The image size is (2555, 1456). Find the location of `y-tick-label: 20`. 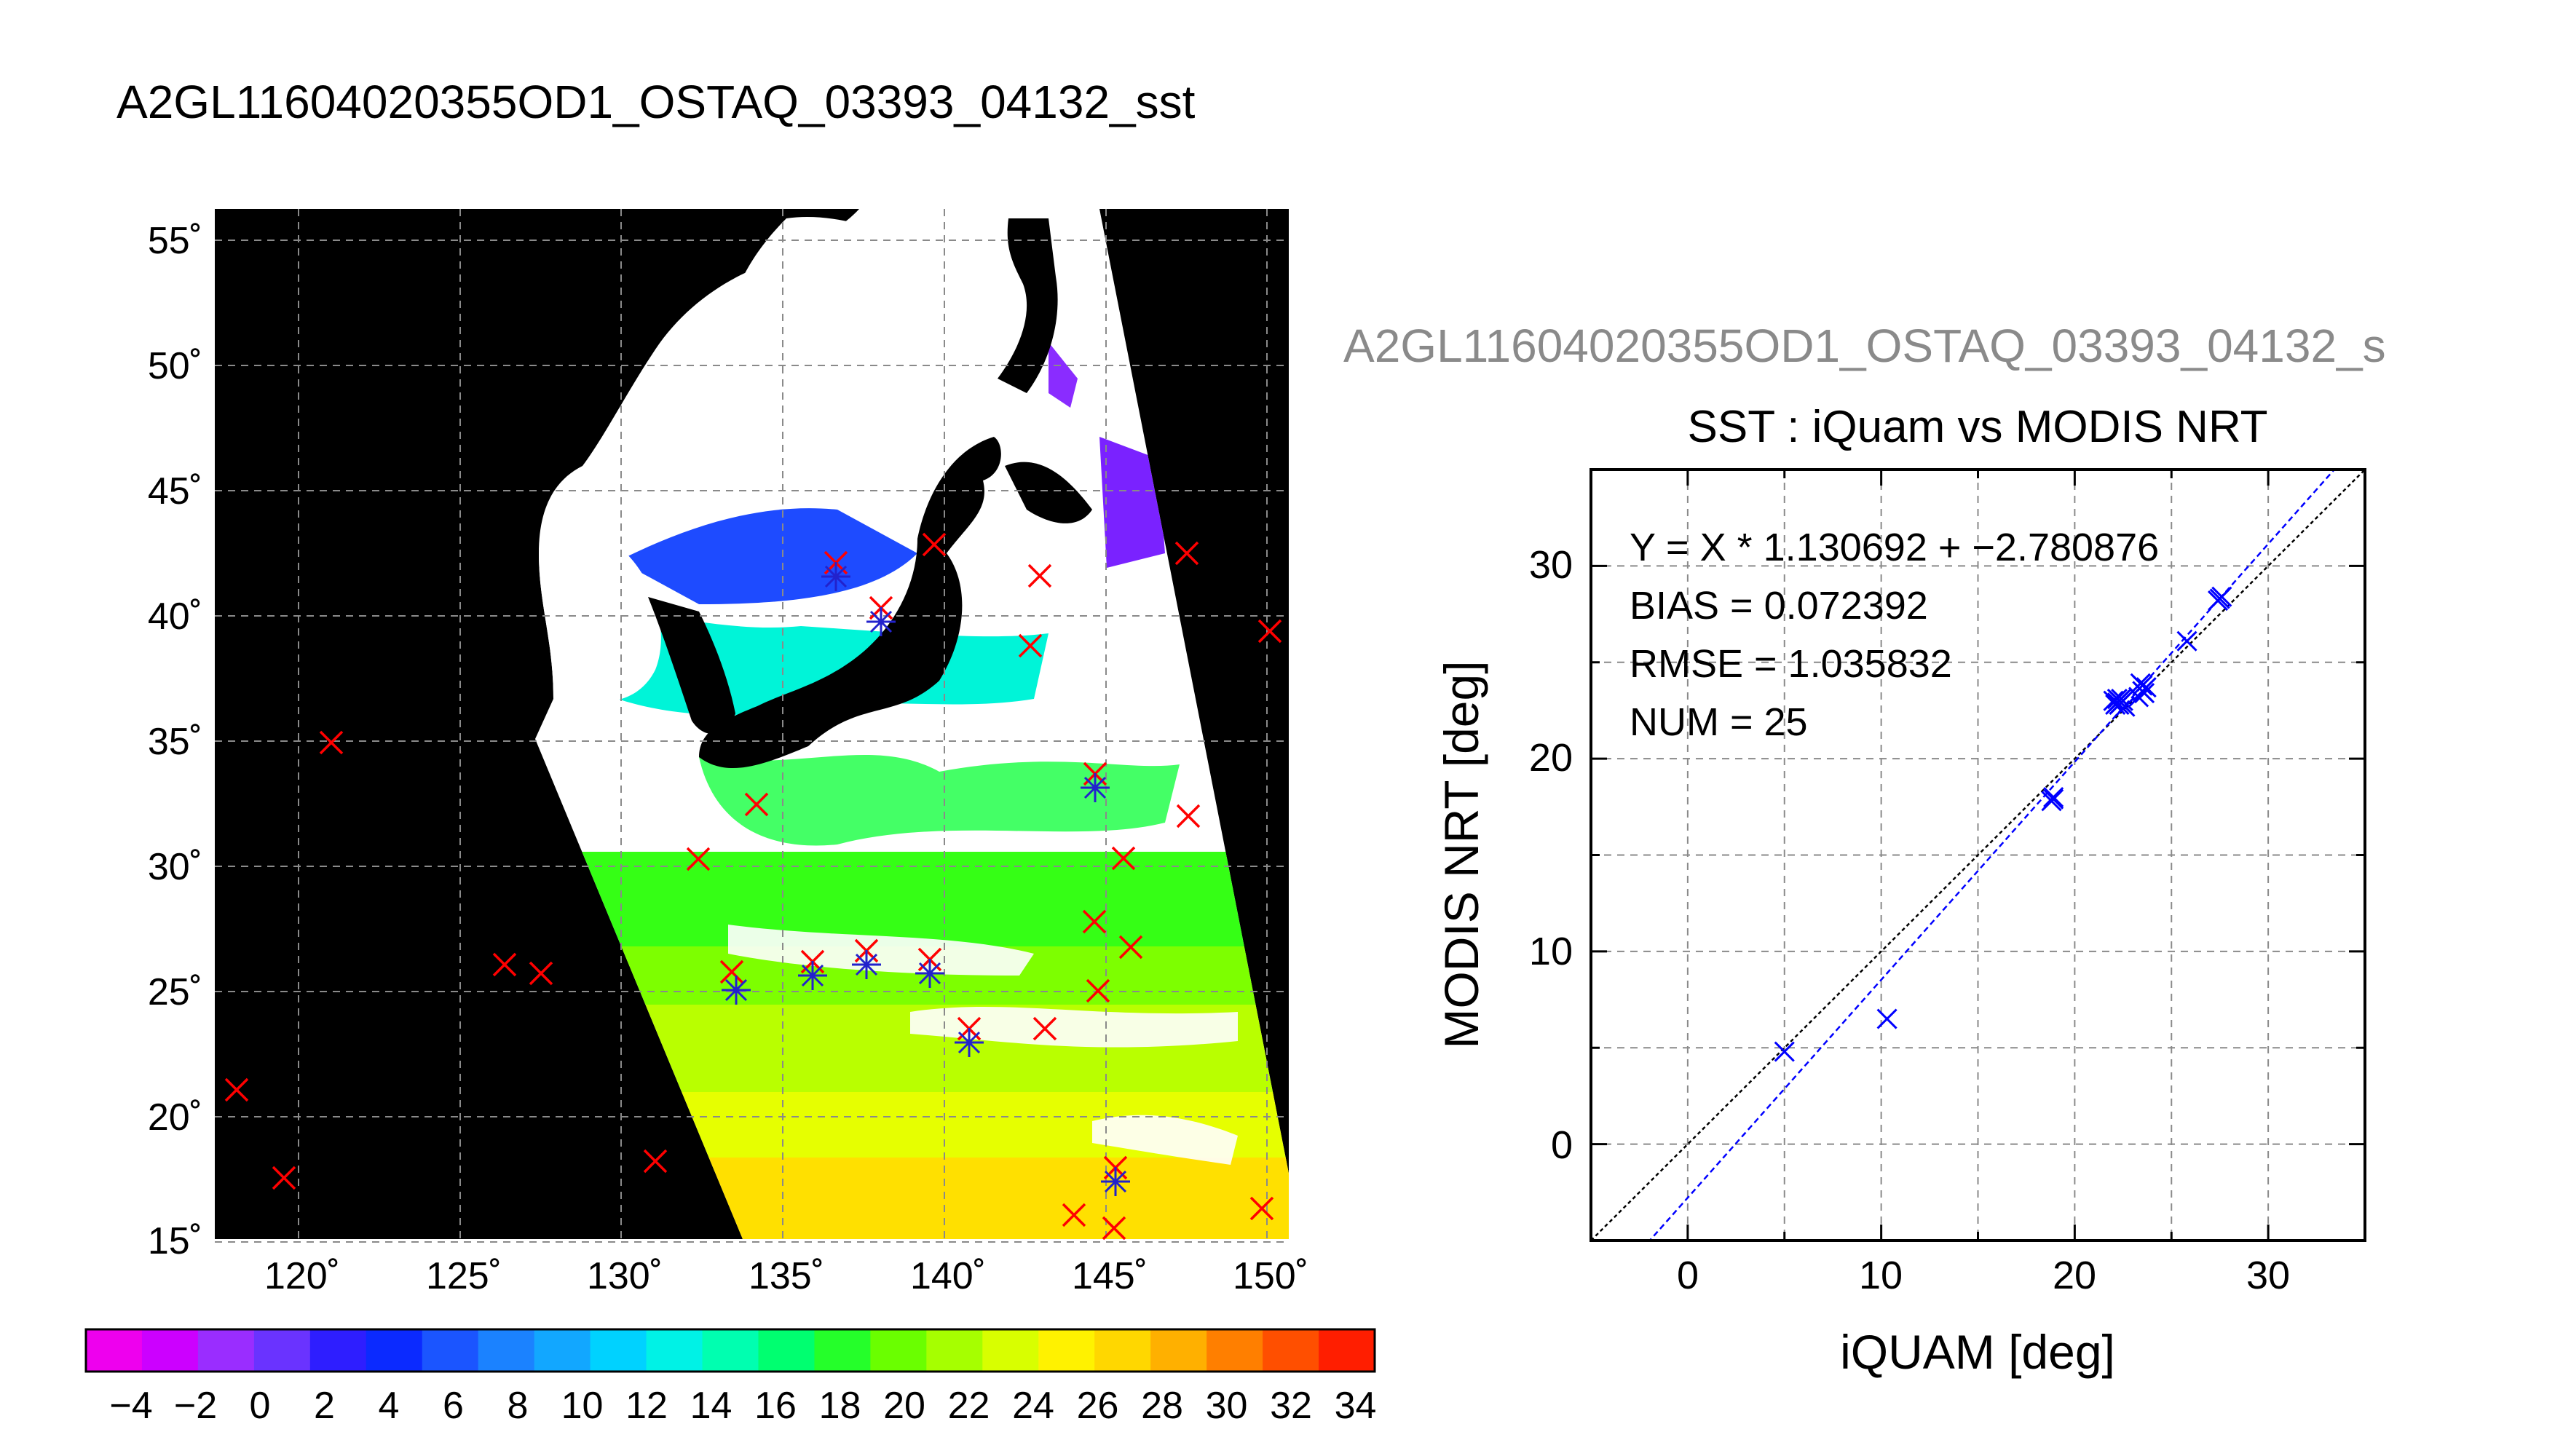

y-tick-label: 20 is located at coordinates (1551, 758).